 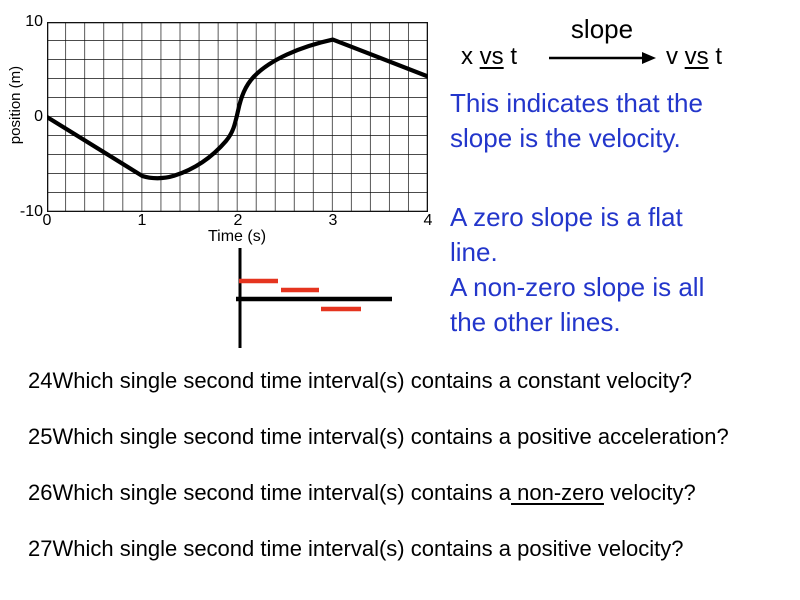 I want to click on question-number: 26, so click(x=40, y=492).